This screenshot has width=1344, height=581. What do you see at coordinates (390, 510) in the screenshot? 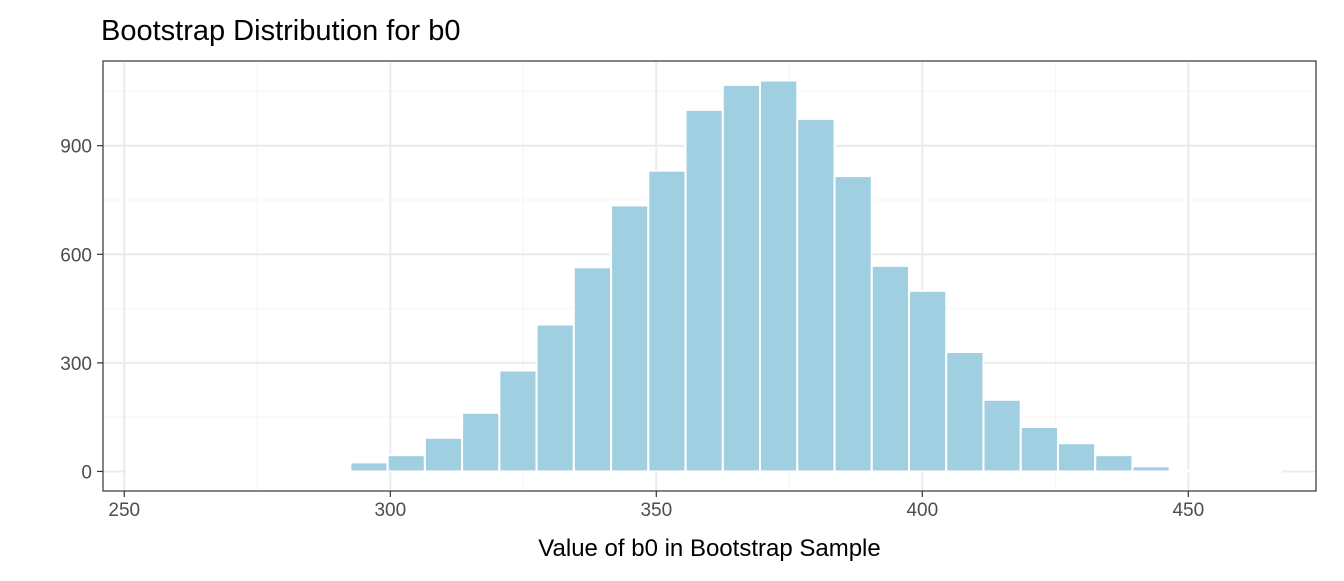
I see `x-tick-label: 300` at bounding box center [390, 510].